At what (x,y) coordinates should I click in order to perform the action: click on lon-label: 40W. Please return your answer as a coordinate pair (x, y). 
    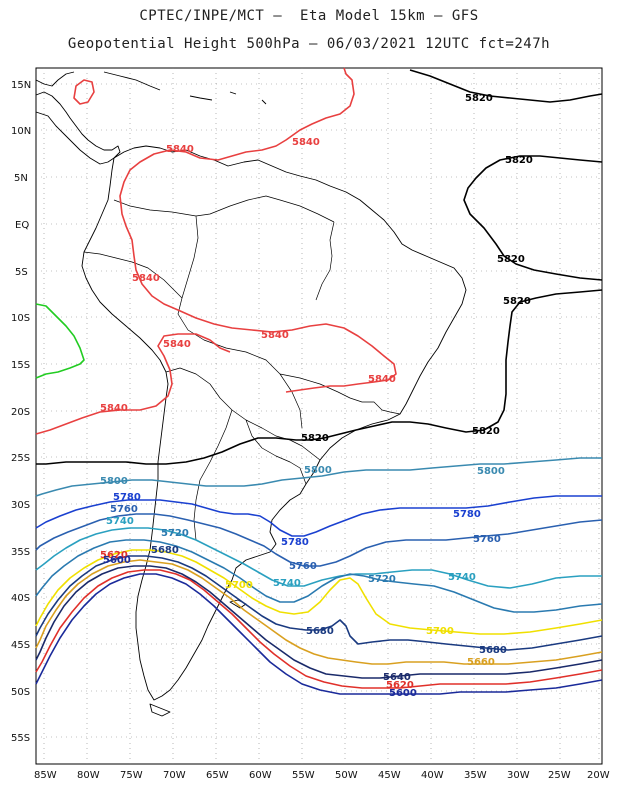
    Looking at the image, I should click on (432, 775).